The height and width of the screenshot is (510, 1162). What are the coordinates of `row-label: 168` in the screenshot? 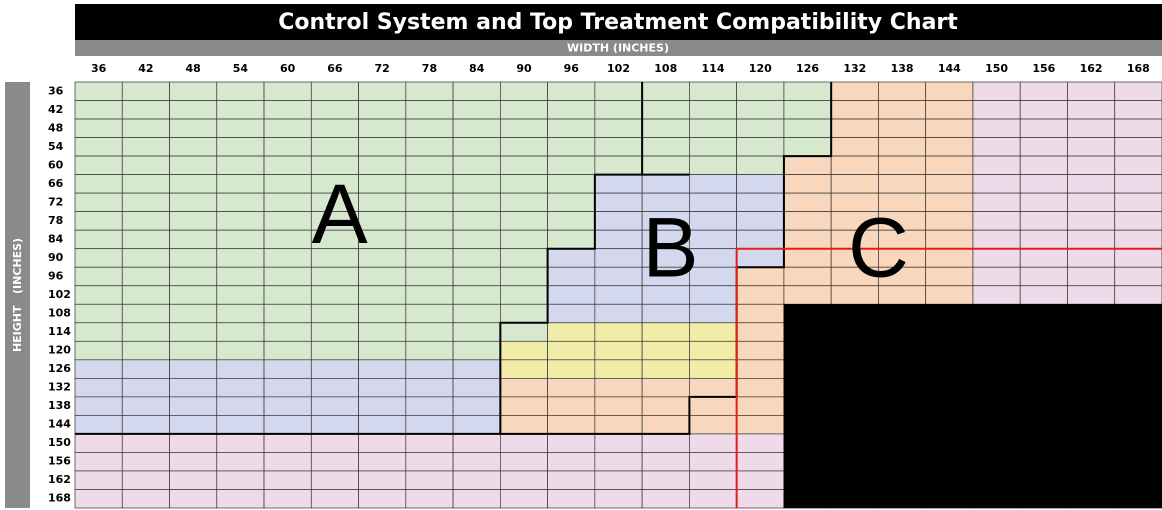 It's located at (59, 498).